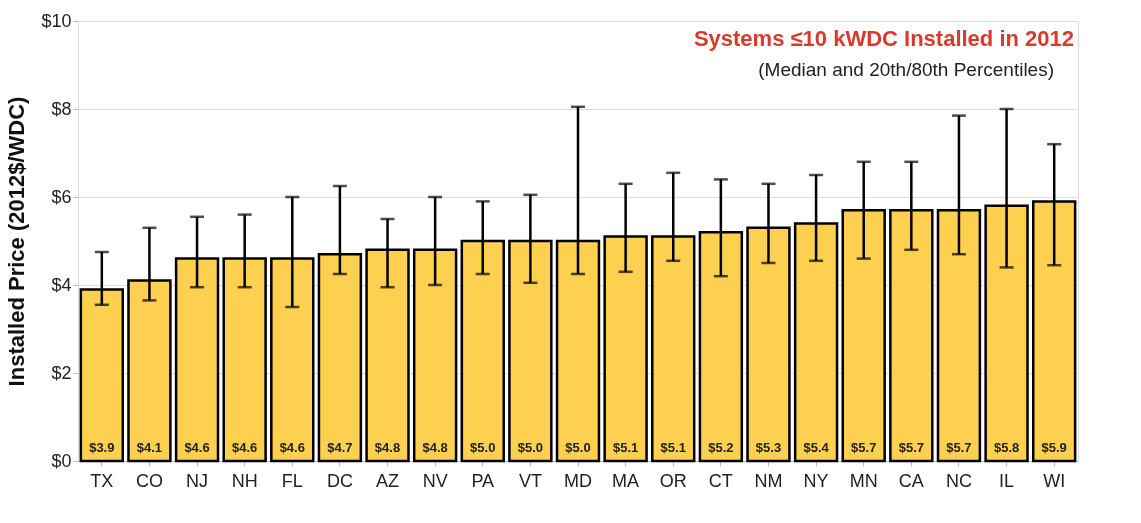 This screenshot has height=523, width=1141. Describe the element at coordinates (61, 108) in the screenshot. I see `y-tick-label: $8` at that location.